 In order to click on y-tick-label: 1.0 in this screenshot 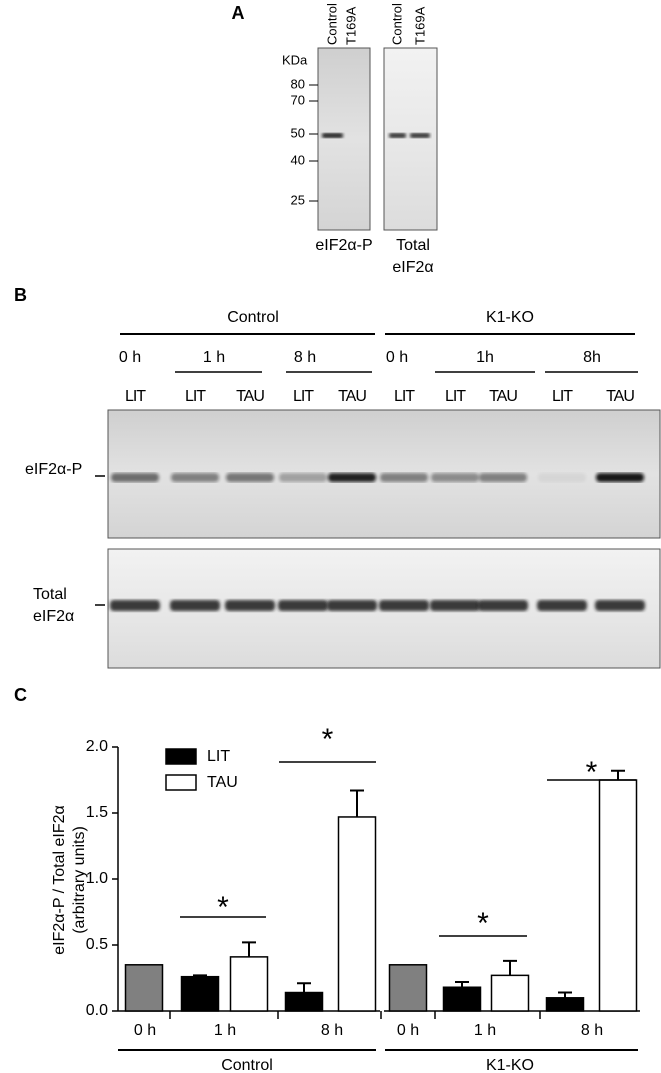, I will do `click(97, 878)`.